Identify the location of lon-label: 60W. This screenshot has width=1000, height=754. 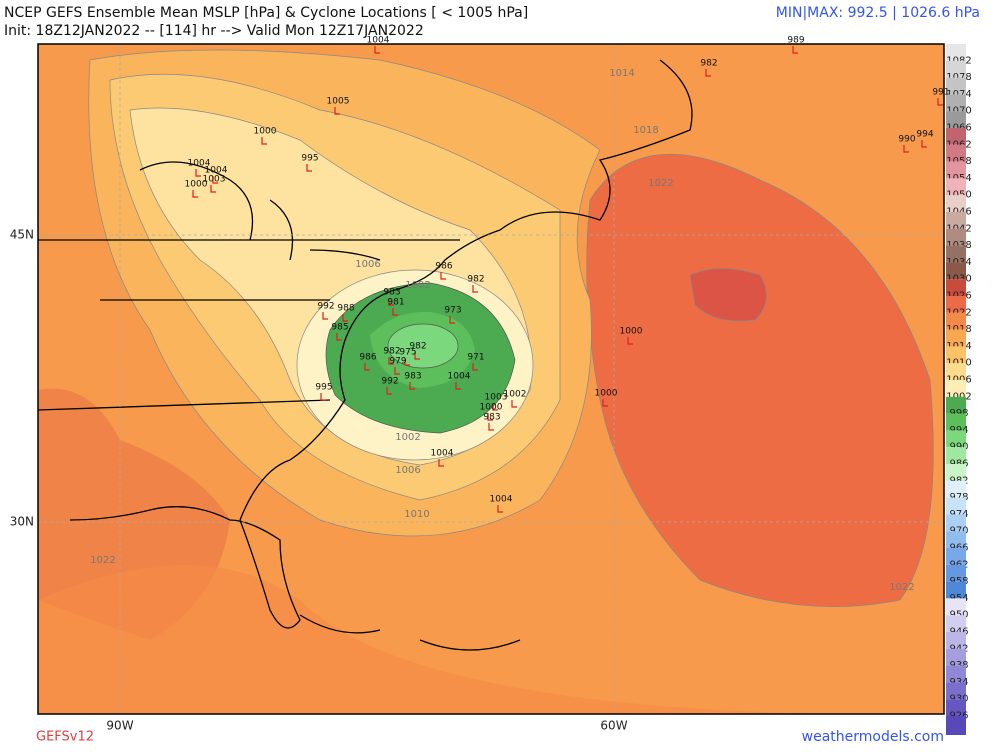
(613, 726).